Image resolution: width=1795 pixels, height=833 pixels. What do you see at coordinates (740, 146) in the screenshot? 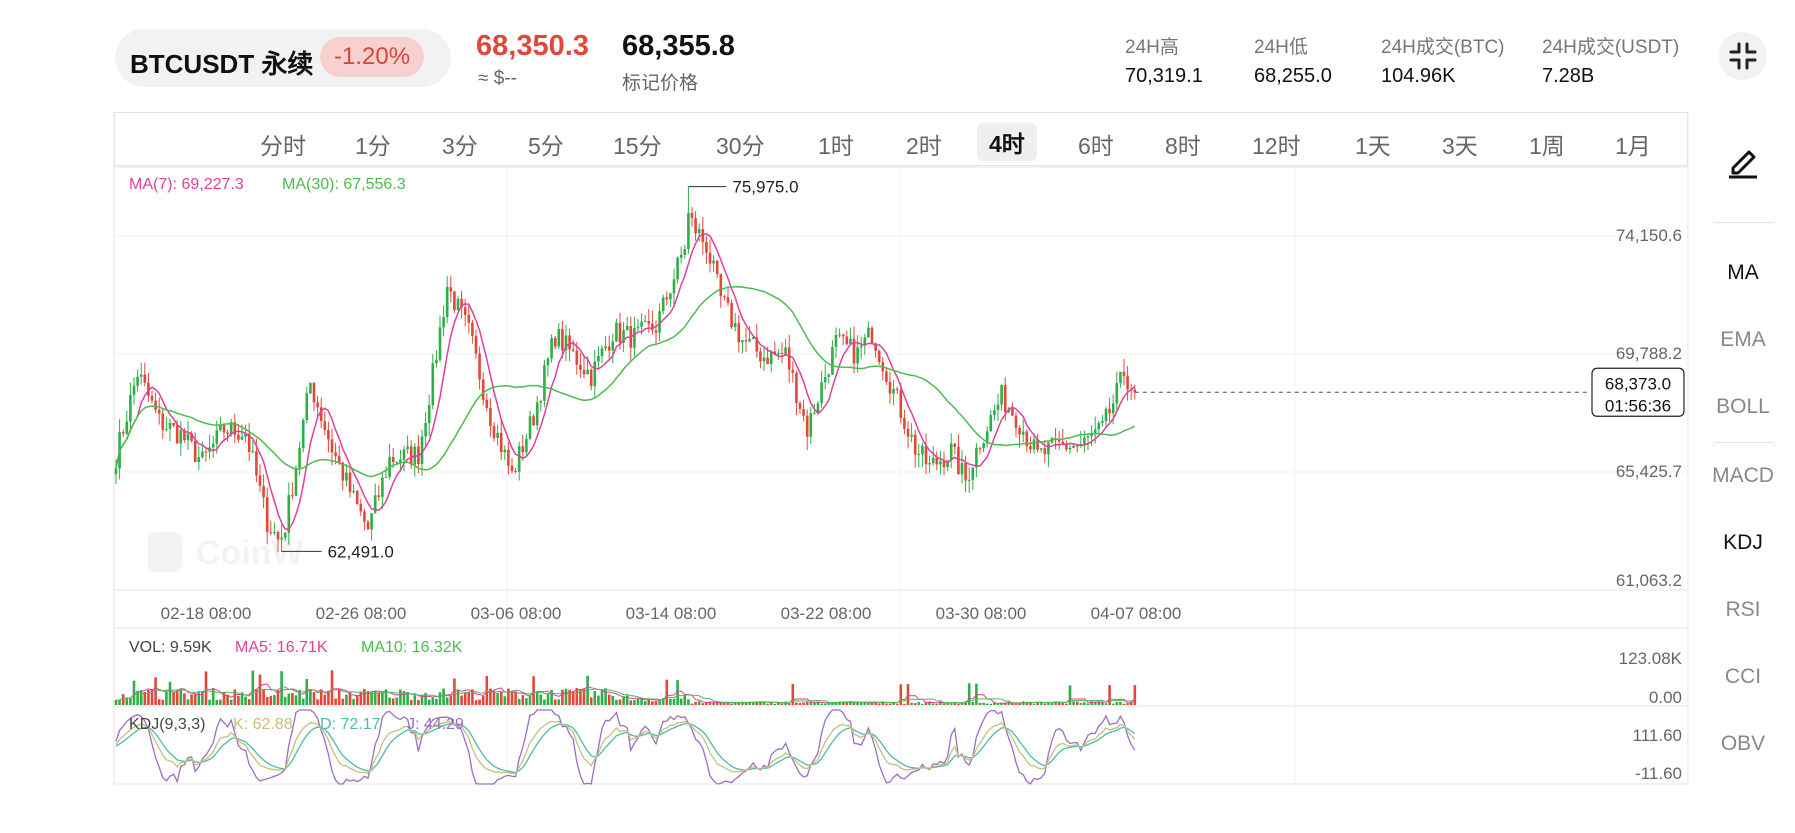
I see `timeframe-tab: 30分` at bounding box center [740, 146].